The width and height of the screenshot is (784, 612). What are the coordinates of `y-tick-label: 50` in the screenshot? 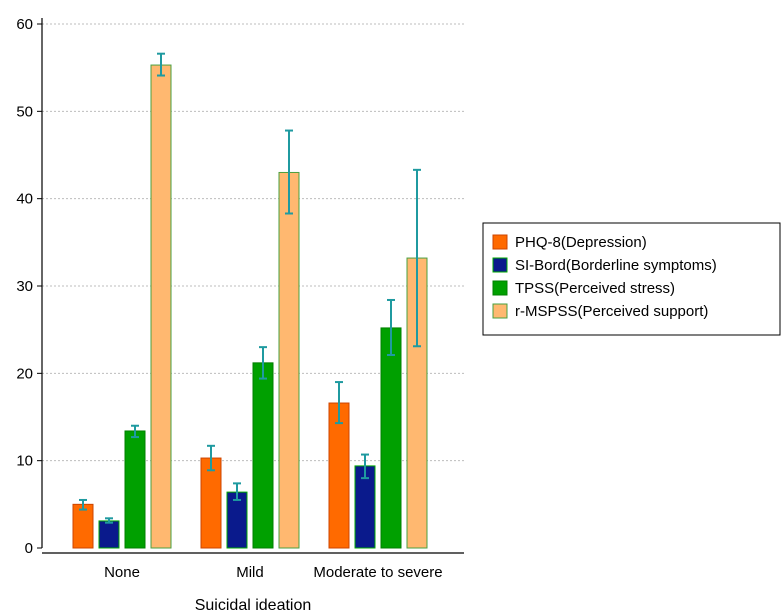 It's located at (24, 111).